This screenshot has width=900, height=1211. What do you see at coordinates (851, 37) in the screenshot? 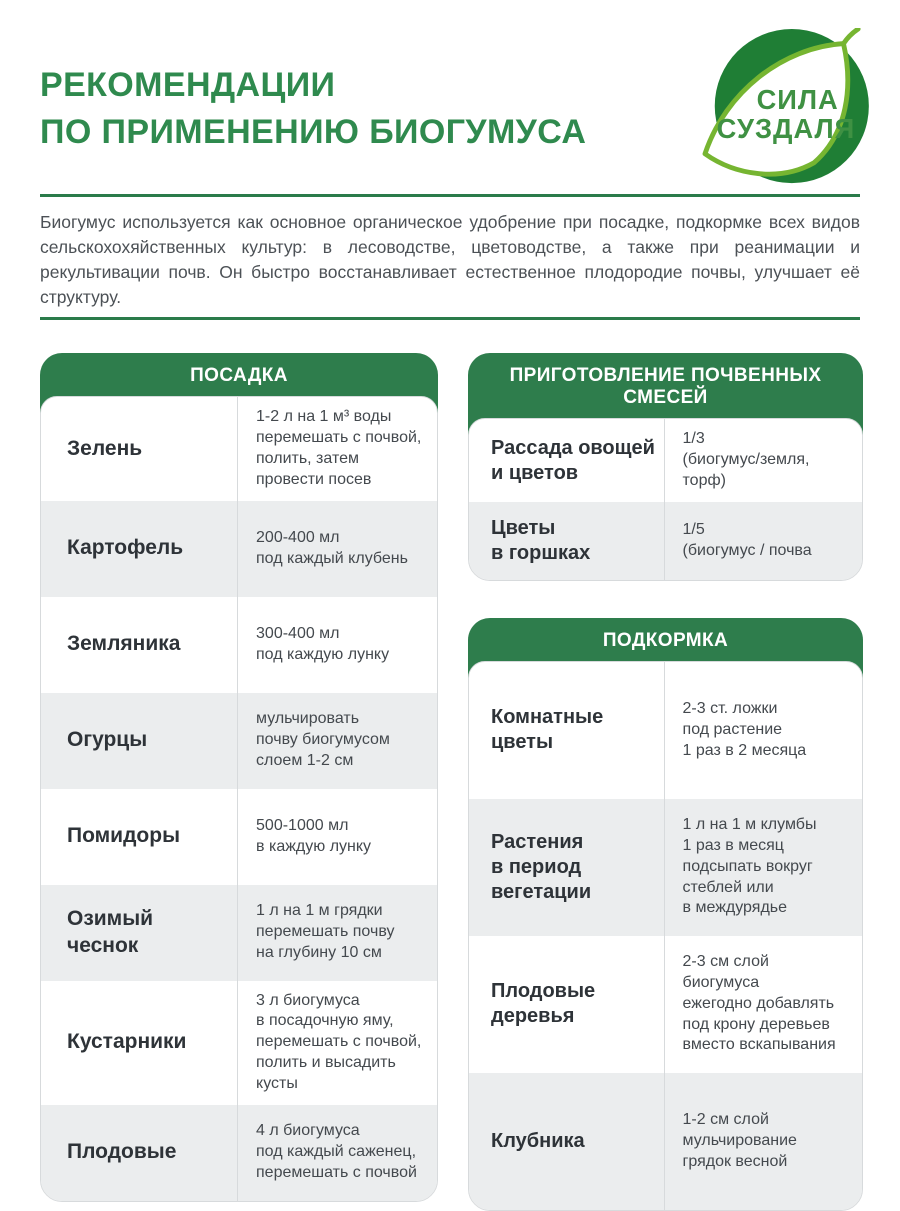
I see `leaf-stem-icon` at bounding box center [851, 37].